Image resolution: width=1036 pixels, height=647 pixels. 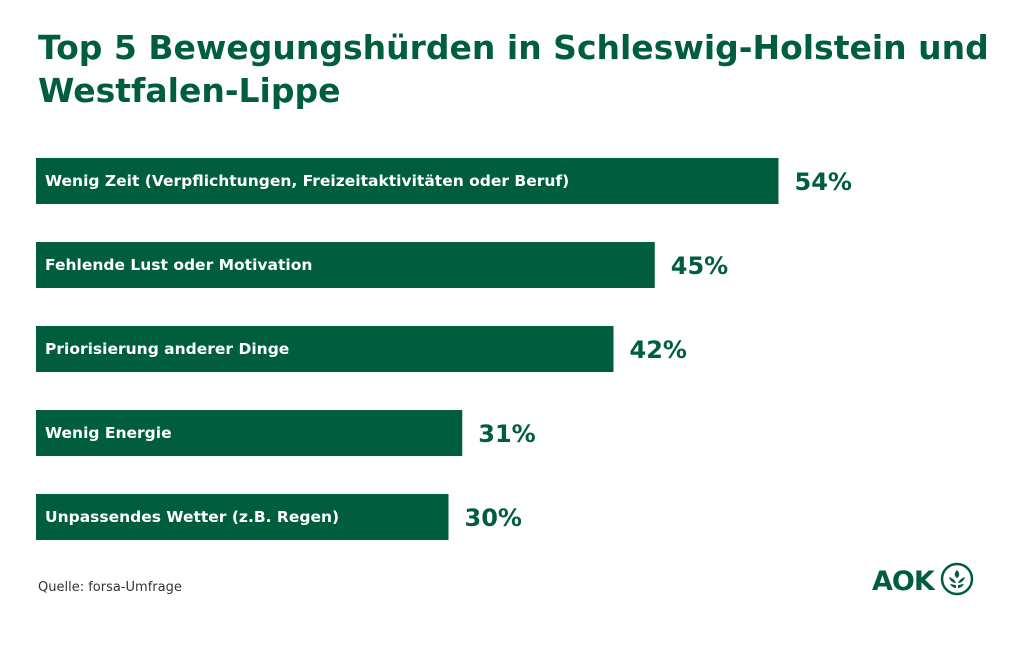 I want to click on value-label-2: 45%, so click(x=699, y=266).